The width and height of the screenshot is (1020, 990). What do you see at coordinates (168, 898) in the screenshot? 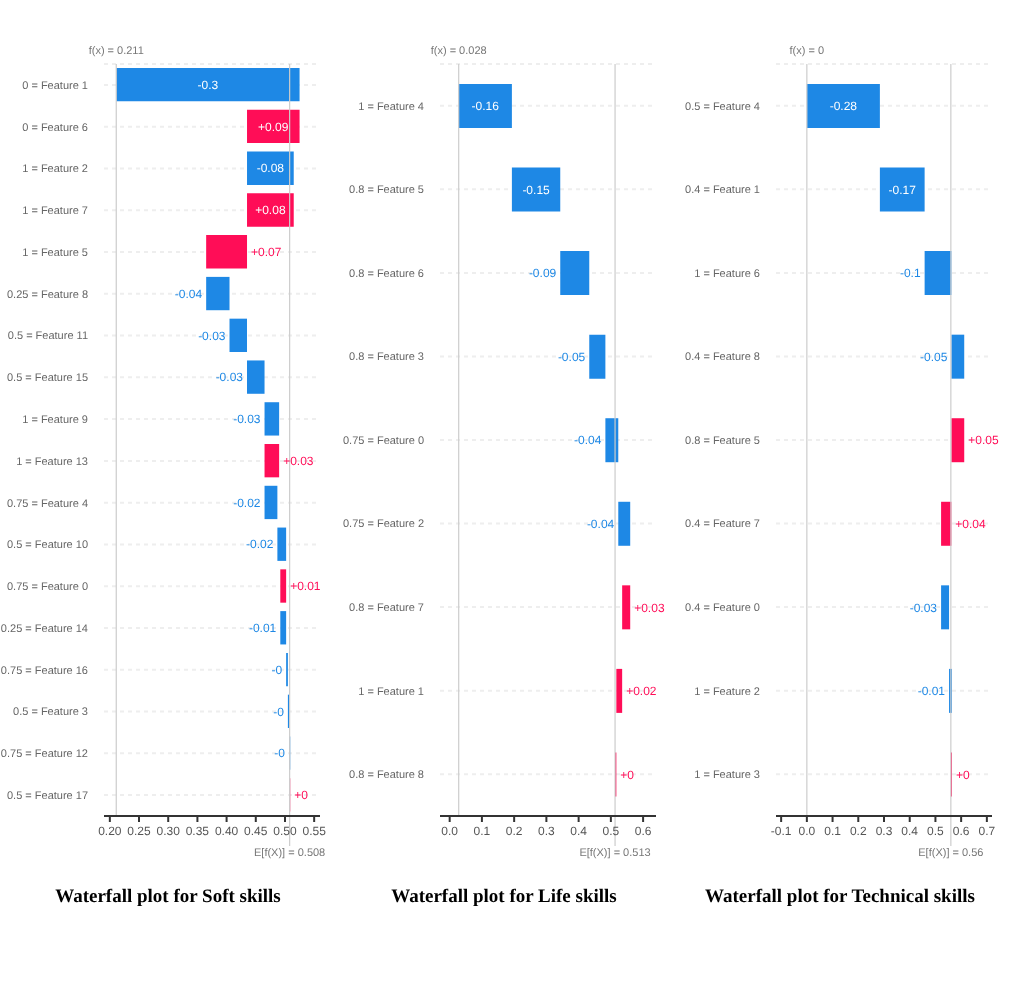
I see `text: Waterfall plot for Soft skills` at bounding box center [168, 898].